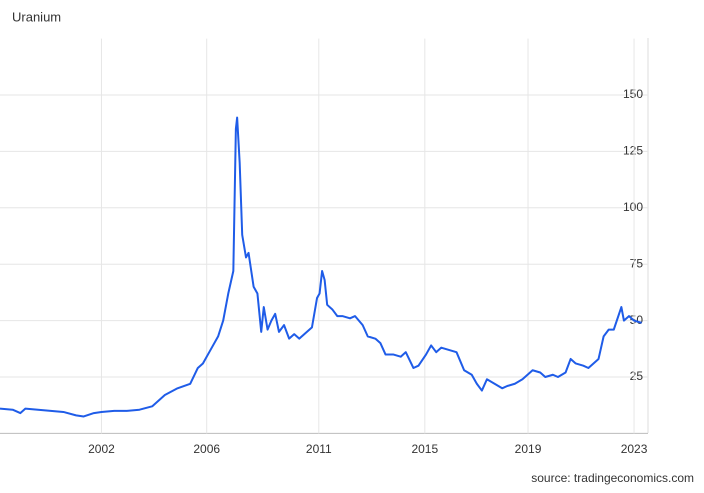  What do you see at coordinates (637, 263) in the screenshot?
I see `y-tick-label: 75` at bounding box center [637, 263].